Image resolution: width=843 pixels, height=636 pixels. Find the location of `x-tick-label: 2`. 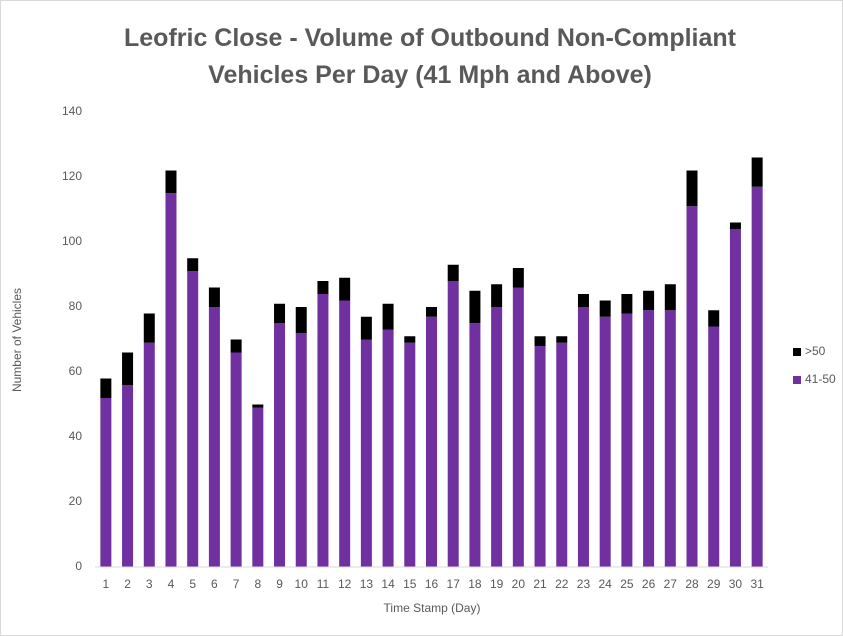

x-tick-label: 2 is located at coordinates (127, 584).